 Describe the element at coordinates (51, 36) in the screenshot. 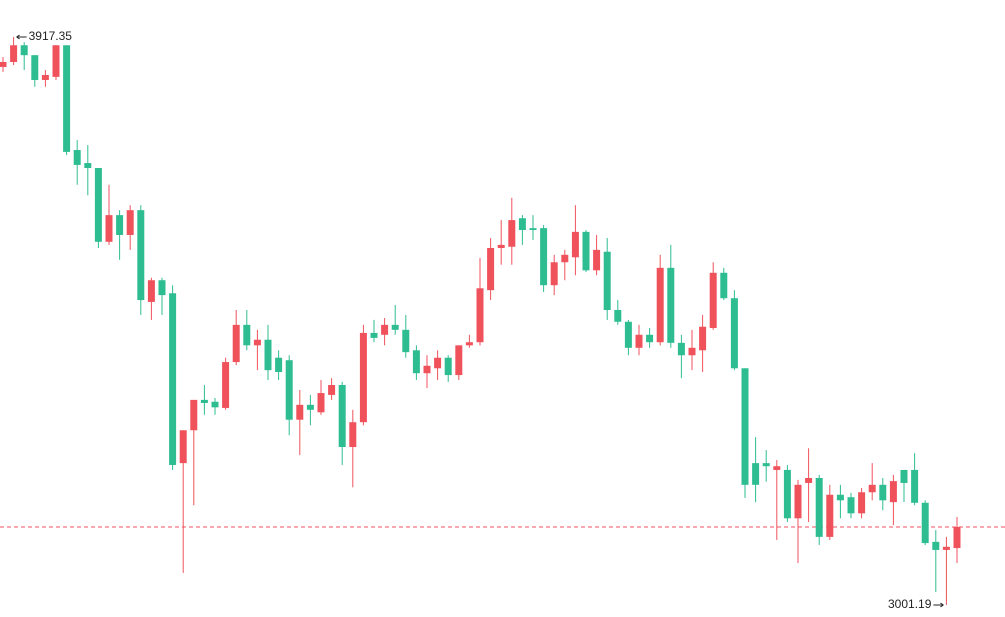

I see `high-label: 3917.35` at that location.